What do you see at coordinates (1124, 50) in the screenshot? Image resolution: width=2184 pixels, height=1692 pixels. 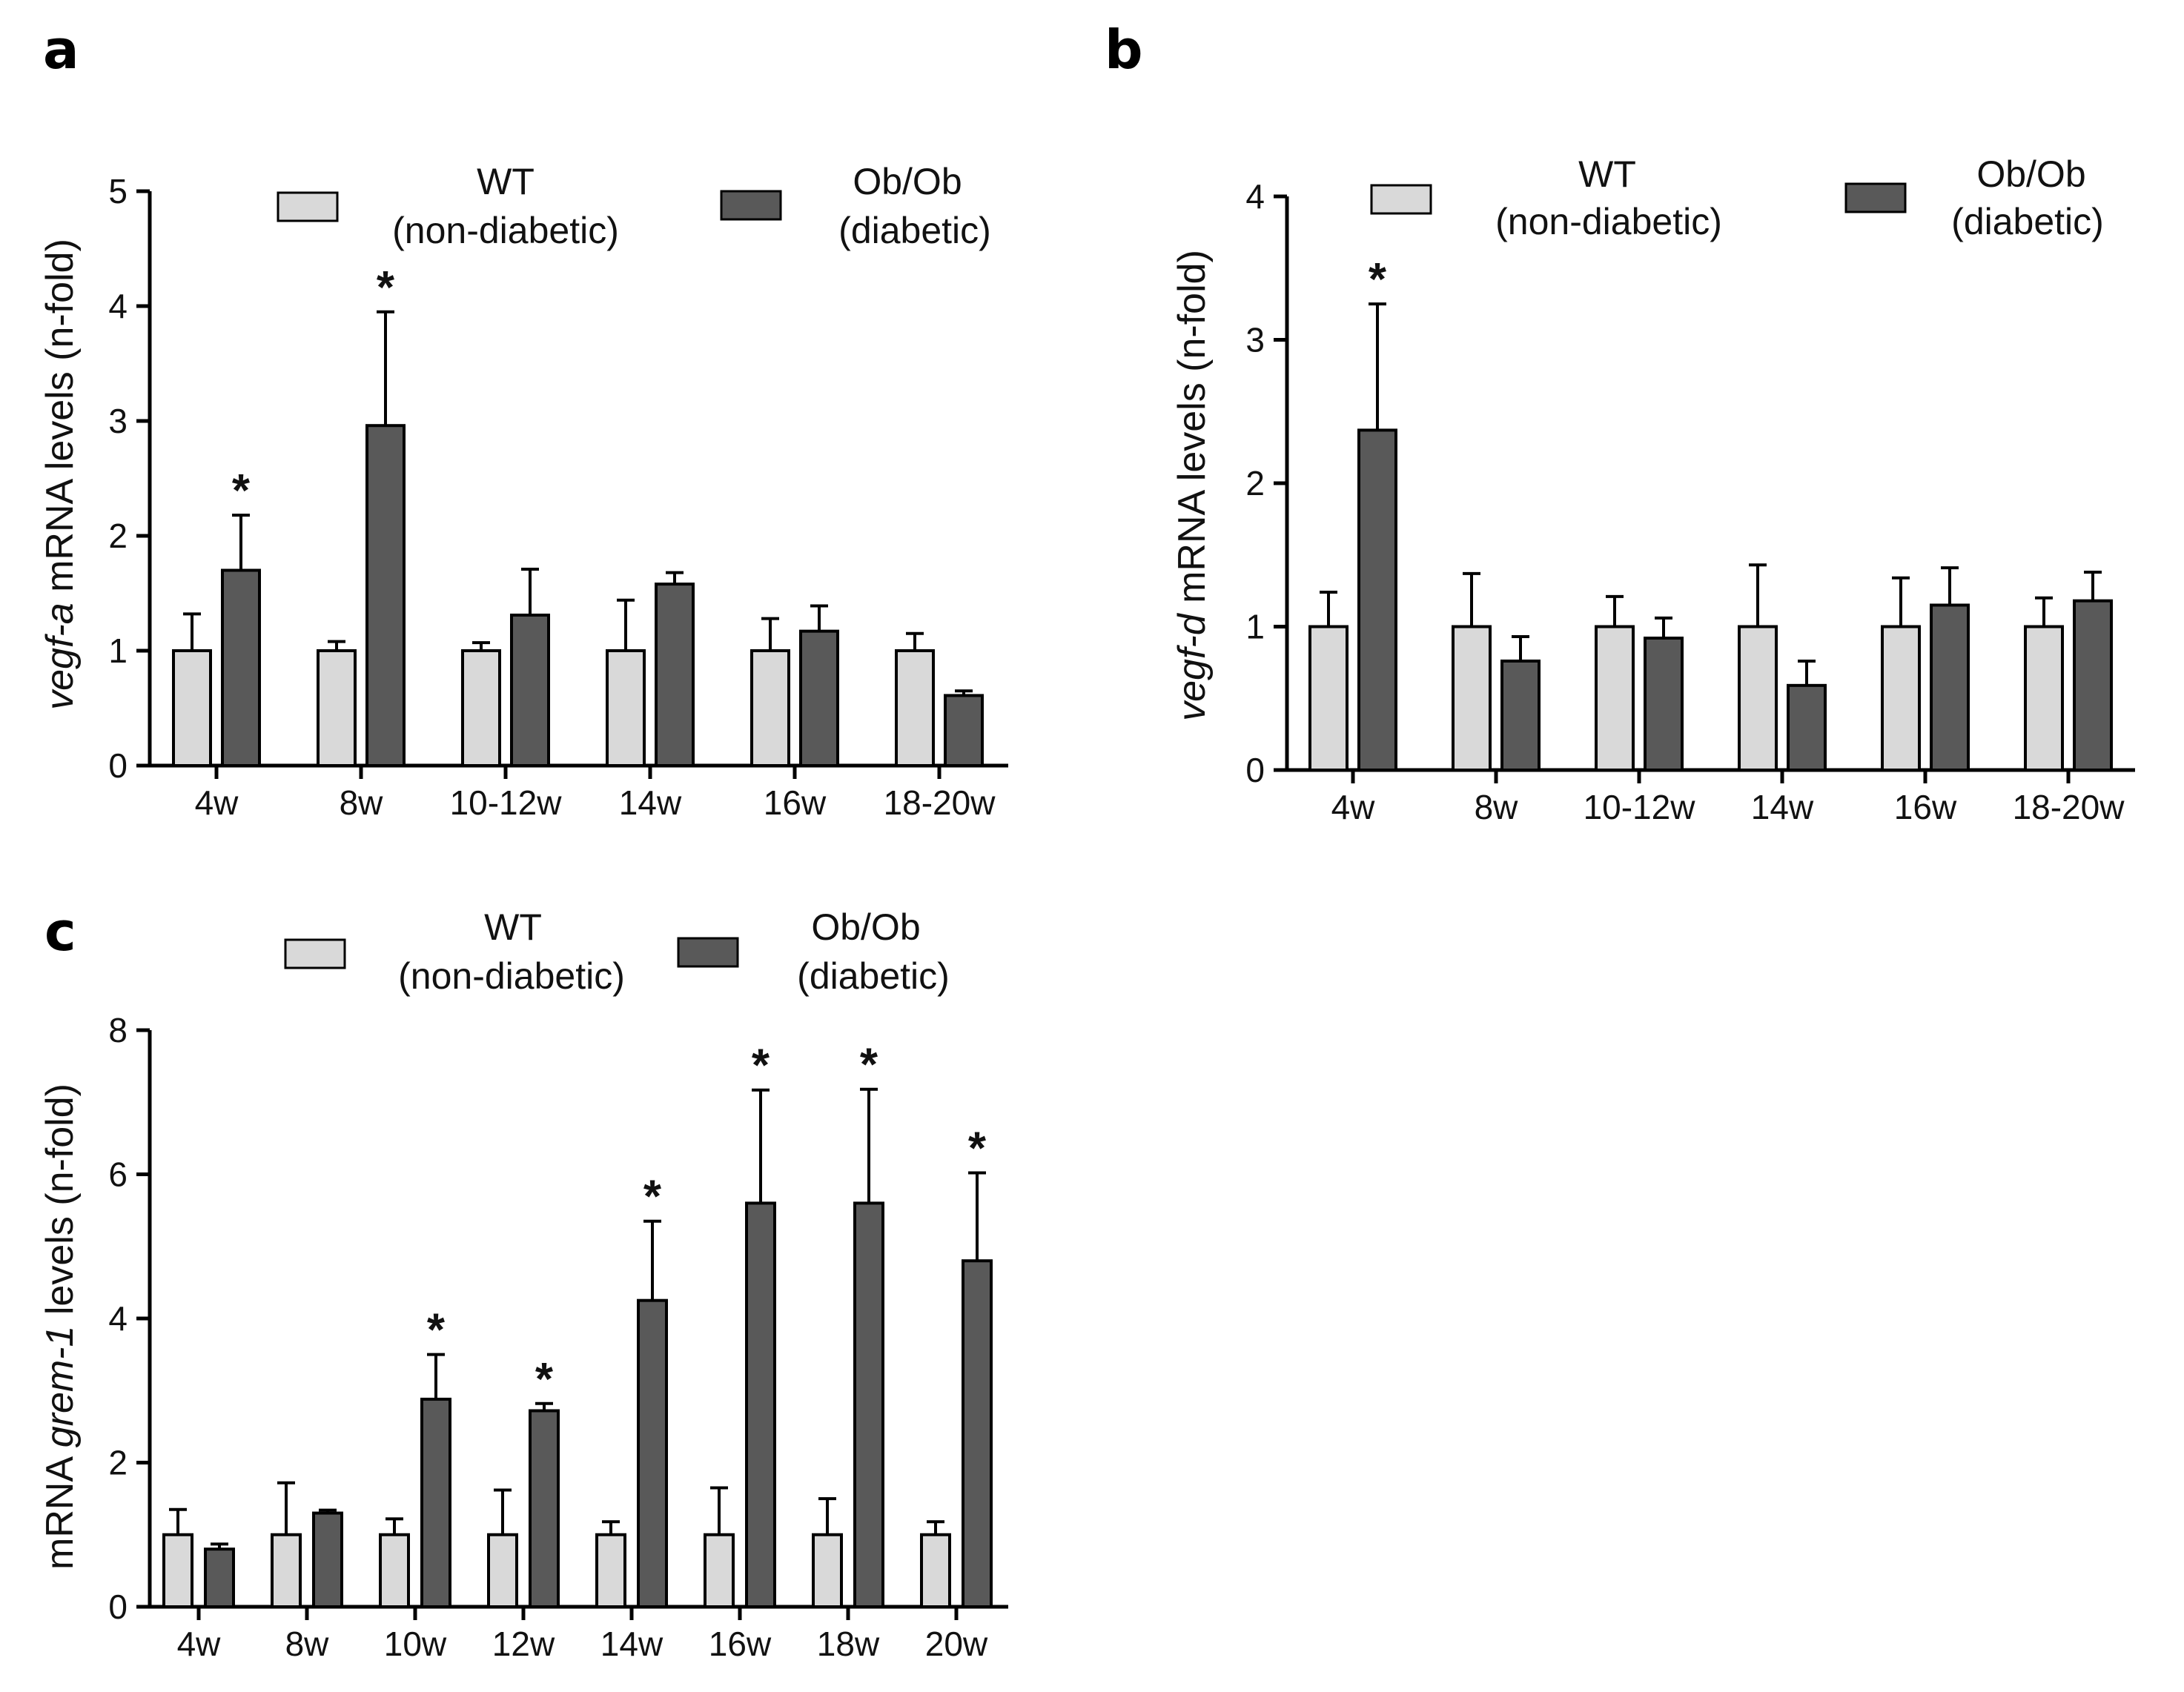 I see `panel-letter-b: b` at bounding box center [1124, 50].